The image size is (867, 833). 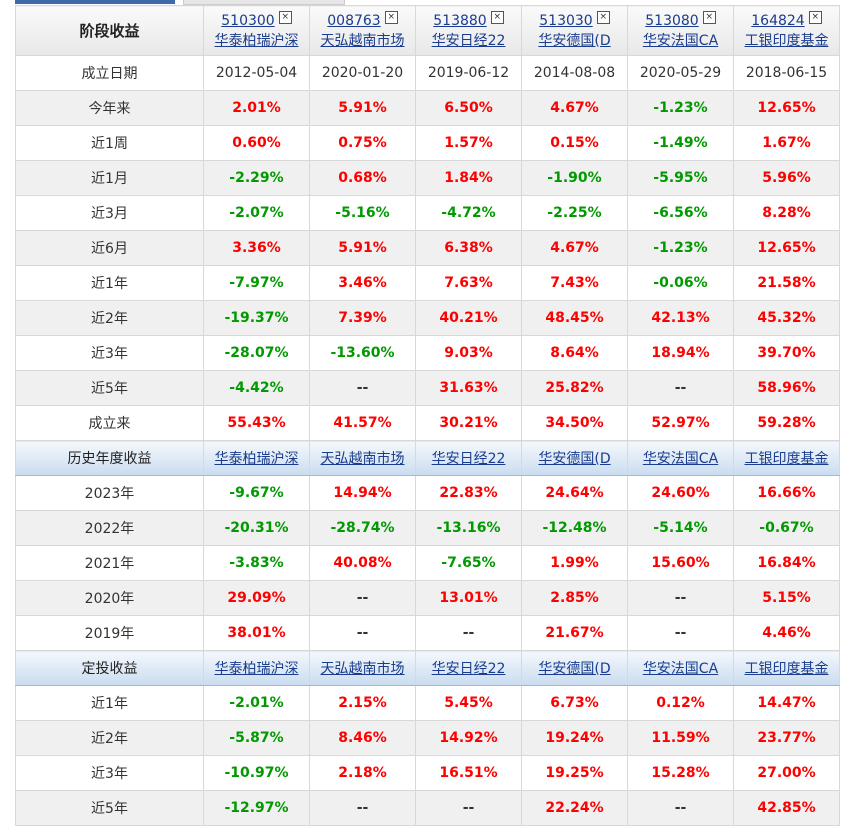 I want to click on fund-code-link: 164824, so click(x=778, y=20).